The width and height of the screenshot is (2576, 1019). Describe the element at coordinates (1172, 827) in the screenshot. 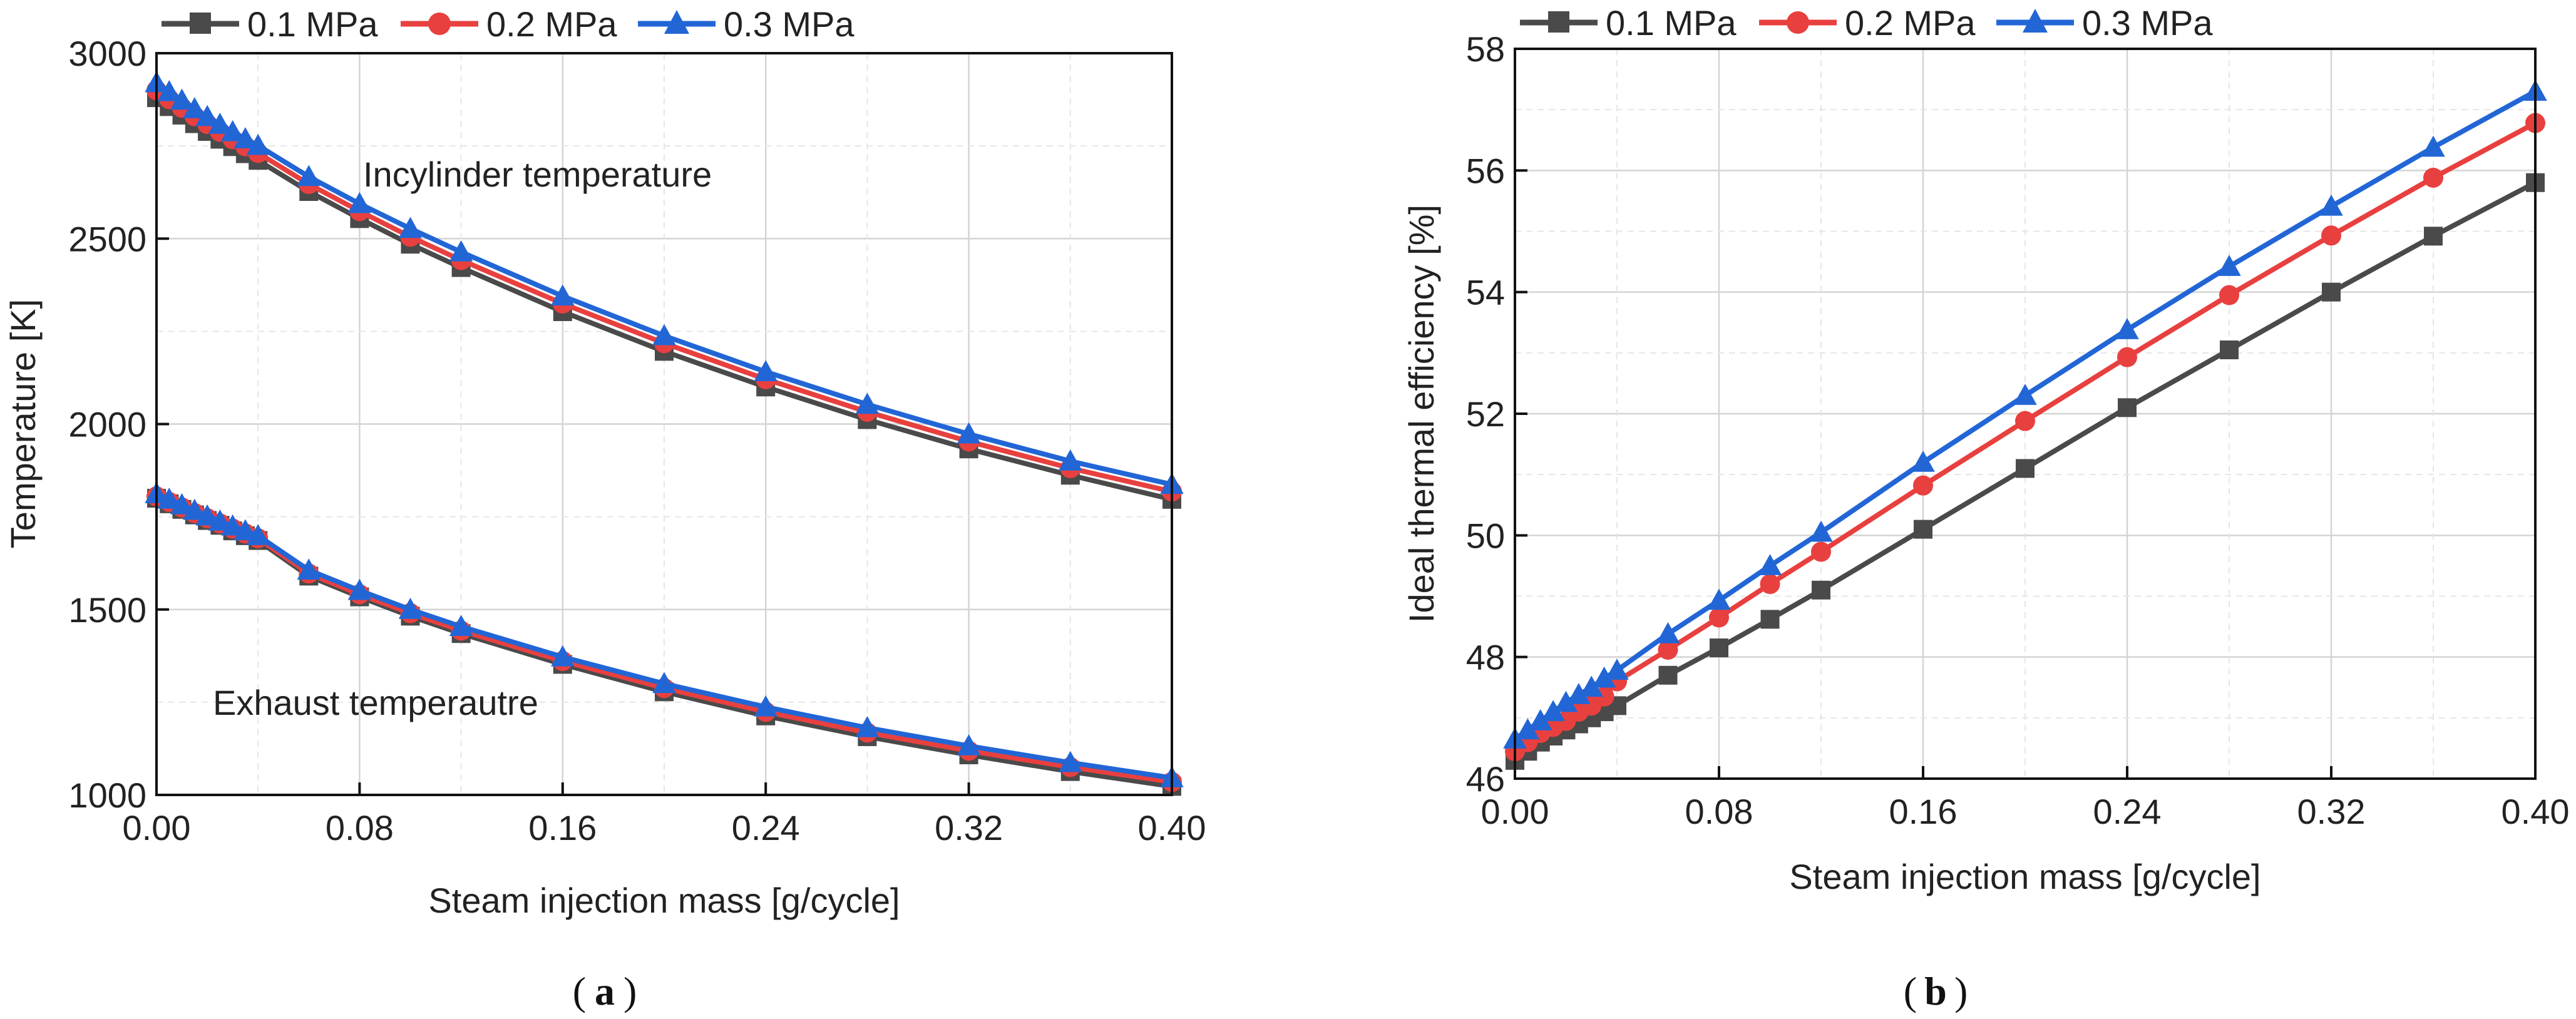

I see `a-xtick-label-5: 0.40` at that location.